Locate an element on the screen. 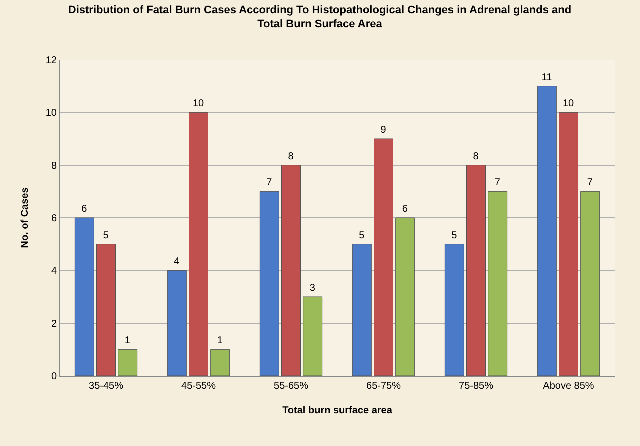  y-tick-label: 2 is located at coordinates (54, 324).